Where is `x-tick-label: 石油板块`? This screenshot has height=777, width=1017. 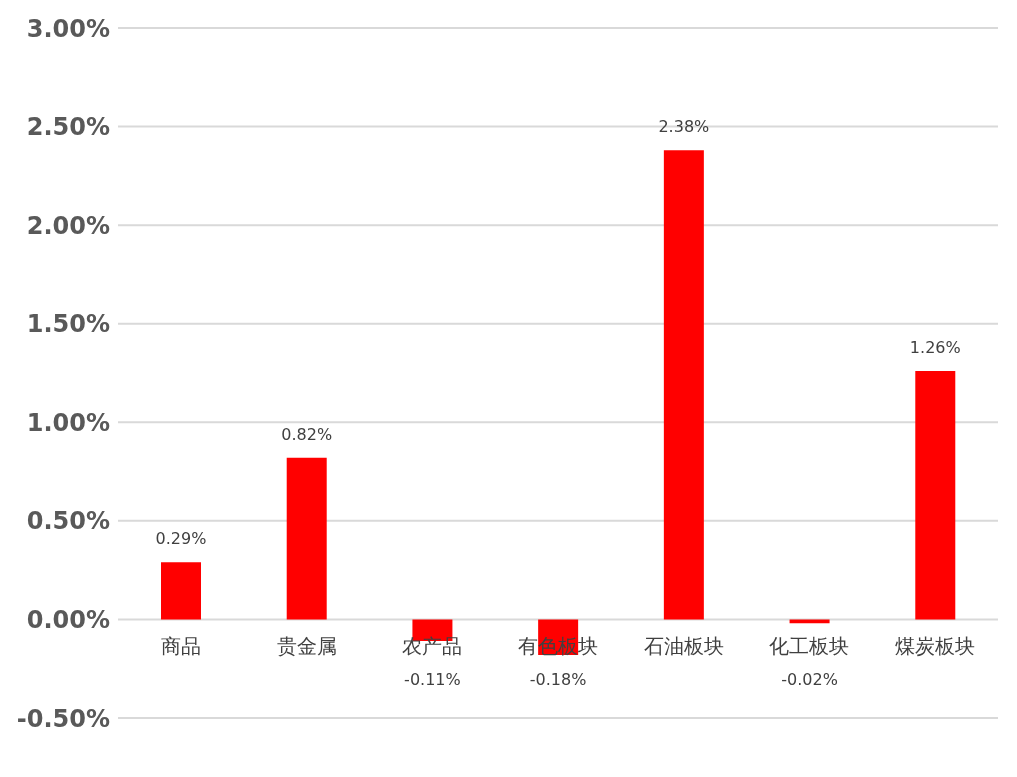 x-tick-label: 石油板块 is located at coordinates (683, 646).